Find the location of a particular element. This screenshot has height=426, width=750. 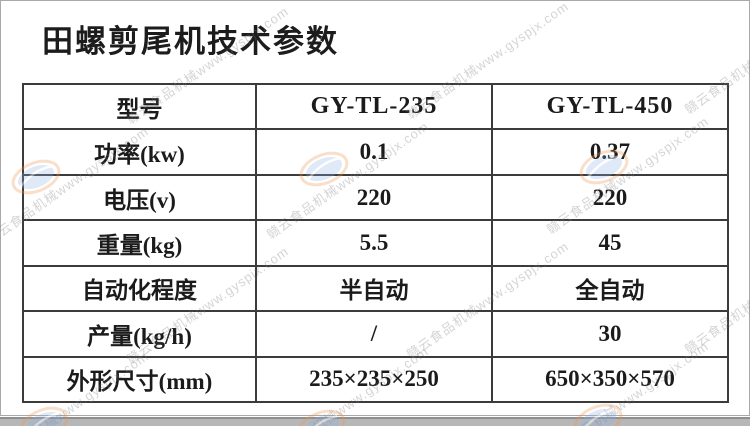

row-label: 外形尺寸(mm) is located at coordinates (139, 379).